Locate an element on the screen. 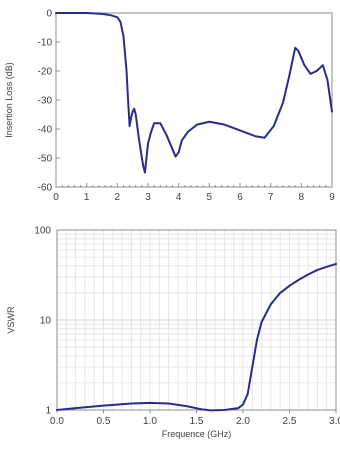  x-tick-label: 1 is located at coordinates (87, 197).